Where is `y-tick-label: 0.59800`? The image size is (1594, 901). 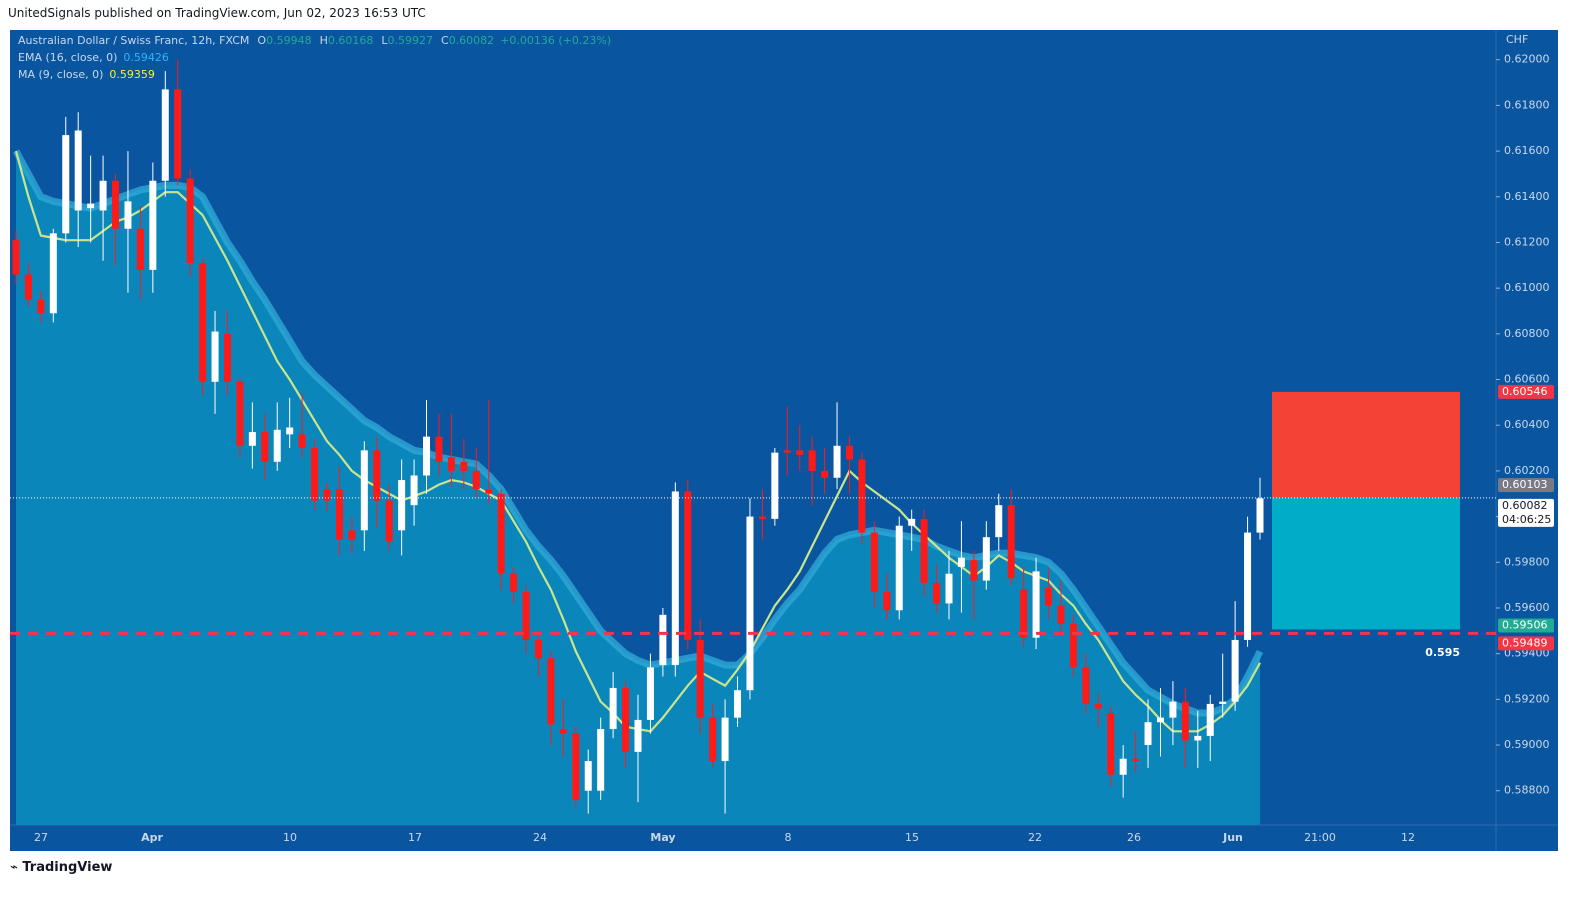 y-tick-label: 0.59800 is located at coordinates (1527, 561).